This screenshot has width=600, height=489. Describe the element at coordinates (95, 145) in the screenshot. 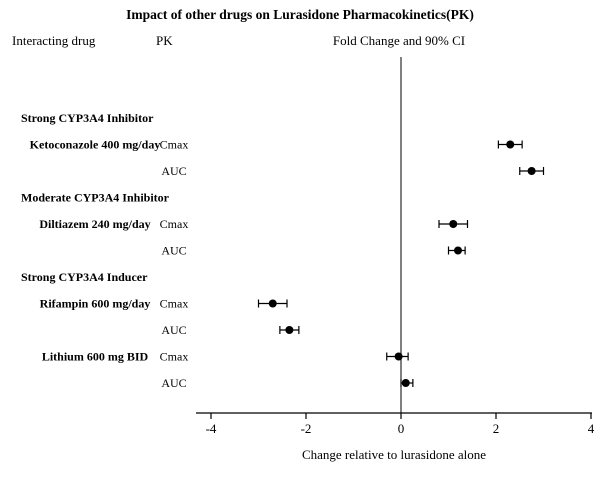

I see `drug-label: Ketoconazole 400 mg/day` at that location.